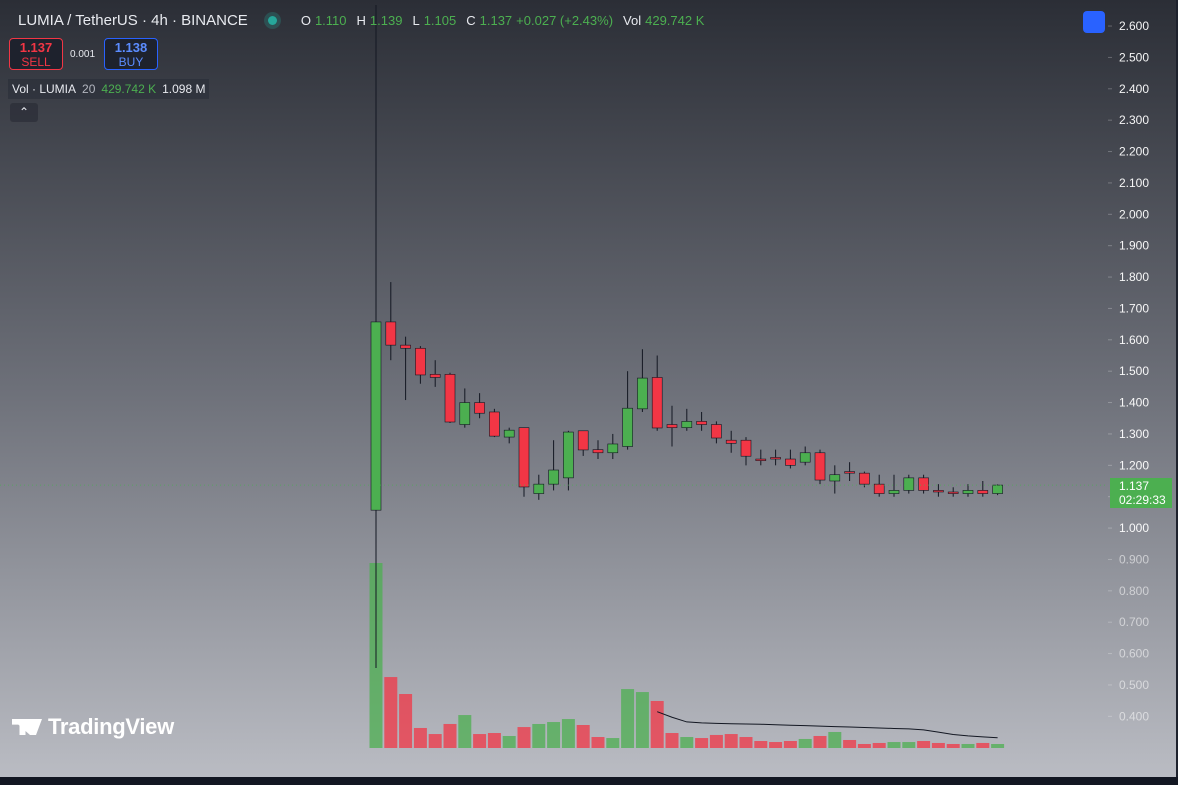 The width and height of the screenshot is (1178, 785). What do you see at coordinates (1134, 622) in the screenshot?
I see `y-tick-label: 0.700` at bounding box center [1134, 622].